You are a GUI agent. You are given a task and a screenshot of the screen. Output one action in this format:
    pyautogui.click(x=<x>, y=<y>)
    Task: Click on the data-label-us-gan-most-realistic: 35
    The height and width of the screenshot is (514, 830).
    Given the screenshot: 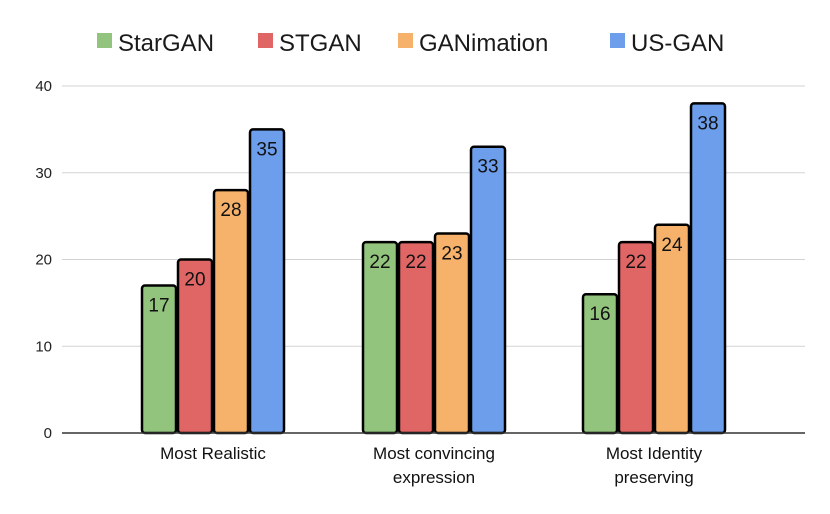 What is the action you would take?
    pyautogui.click(x=266, y=149)
    